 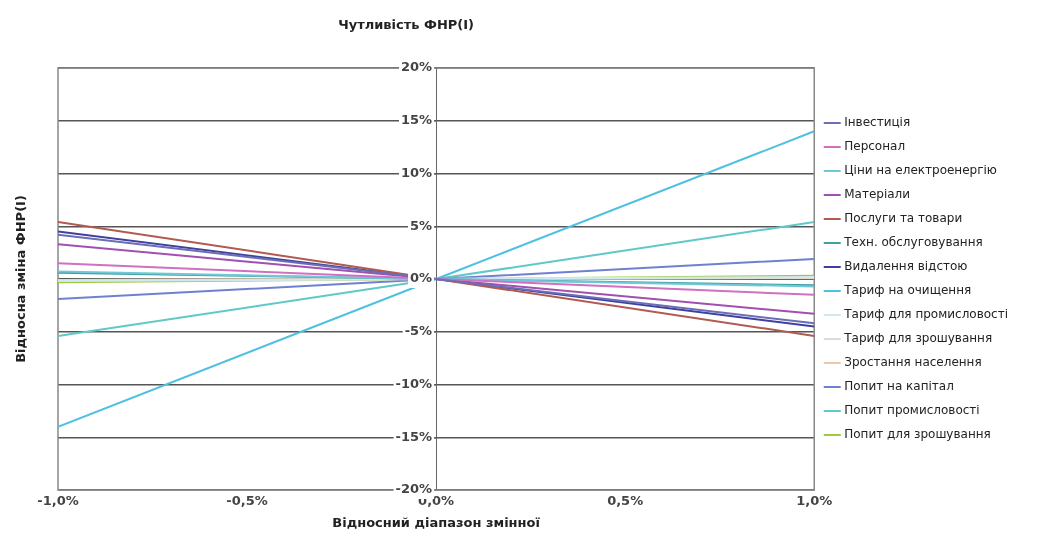 I want to click on x-tick-label: 0,5%, so click(x=625, y=501).